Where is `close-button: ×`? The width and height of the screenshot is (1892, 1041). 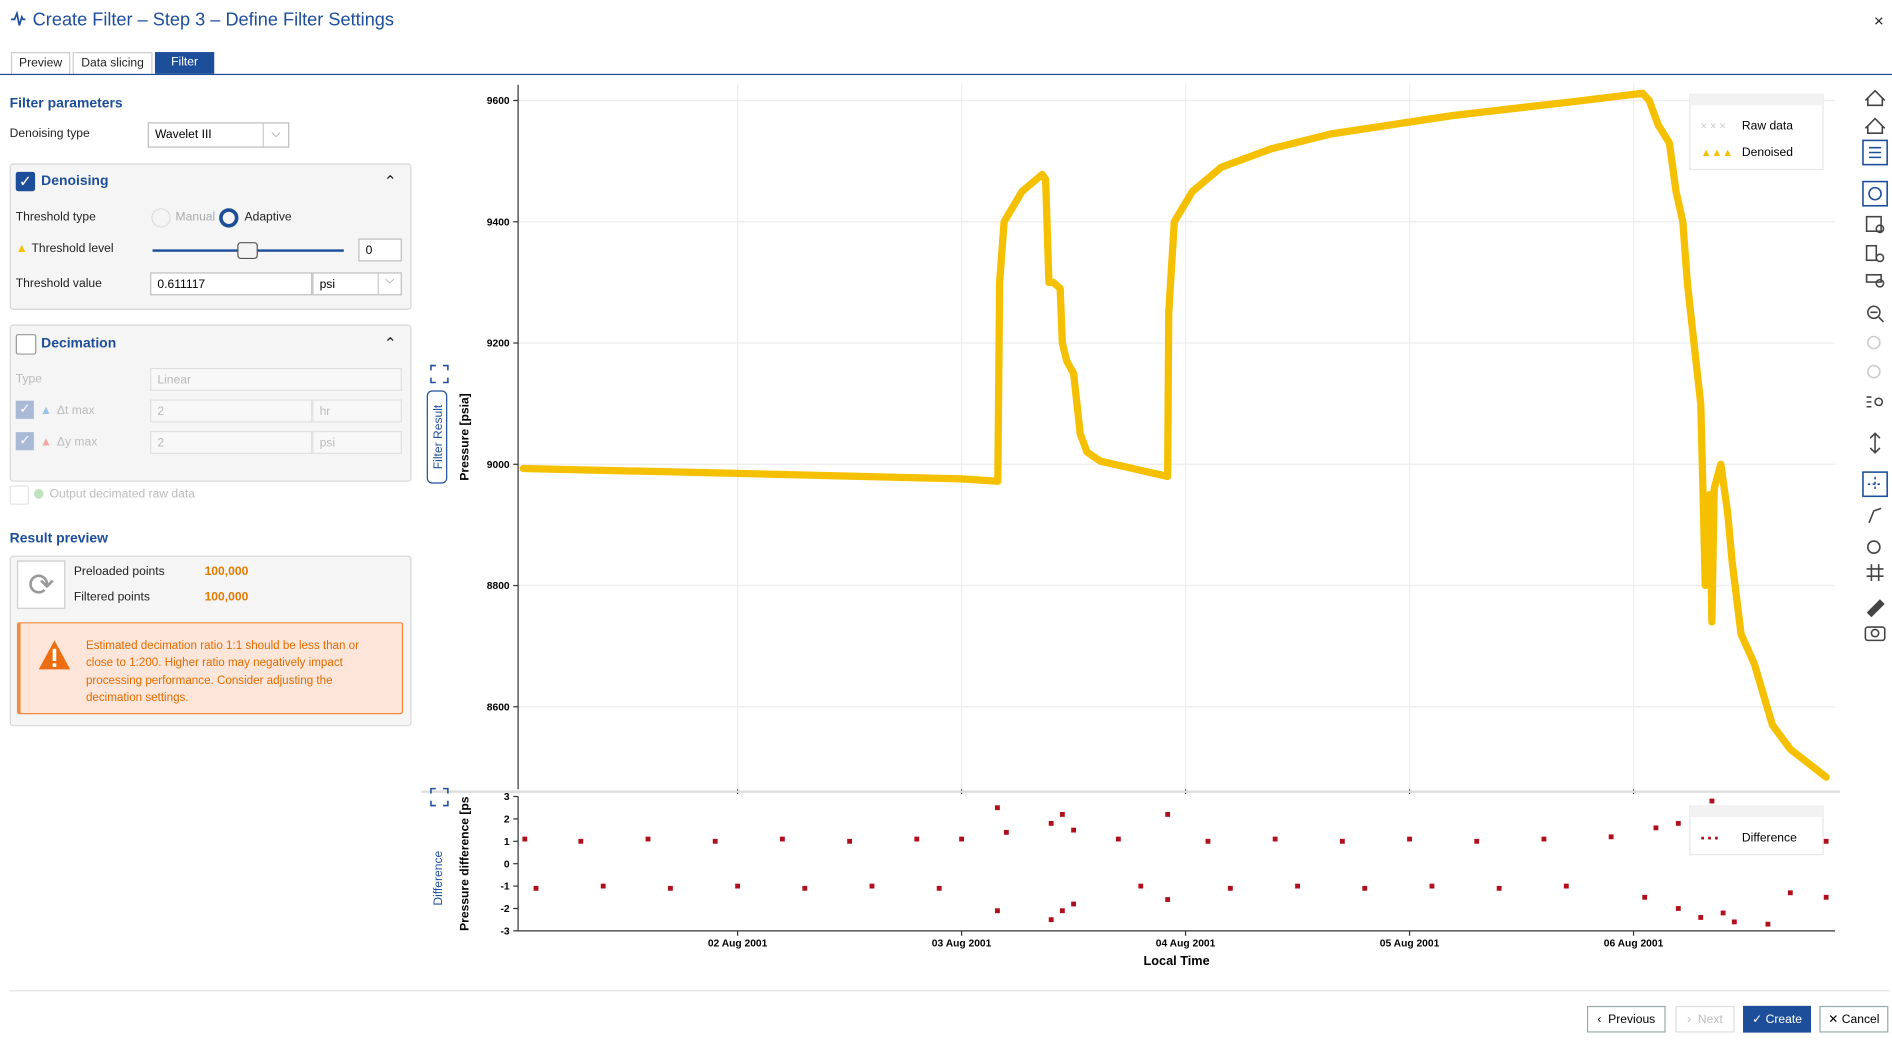
close-button: × is located at coordinates (1878, 20).